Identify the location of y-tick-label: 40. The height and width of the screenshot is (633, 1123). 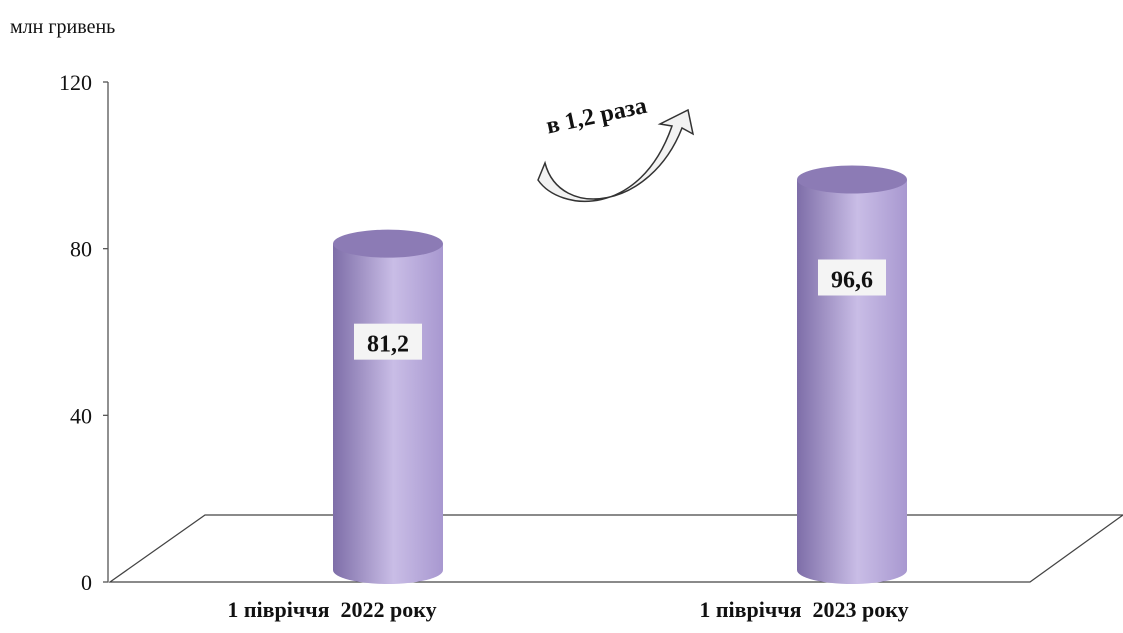
(81, 415).